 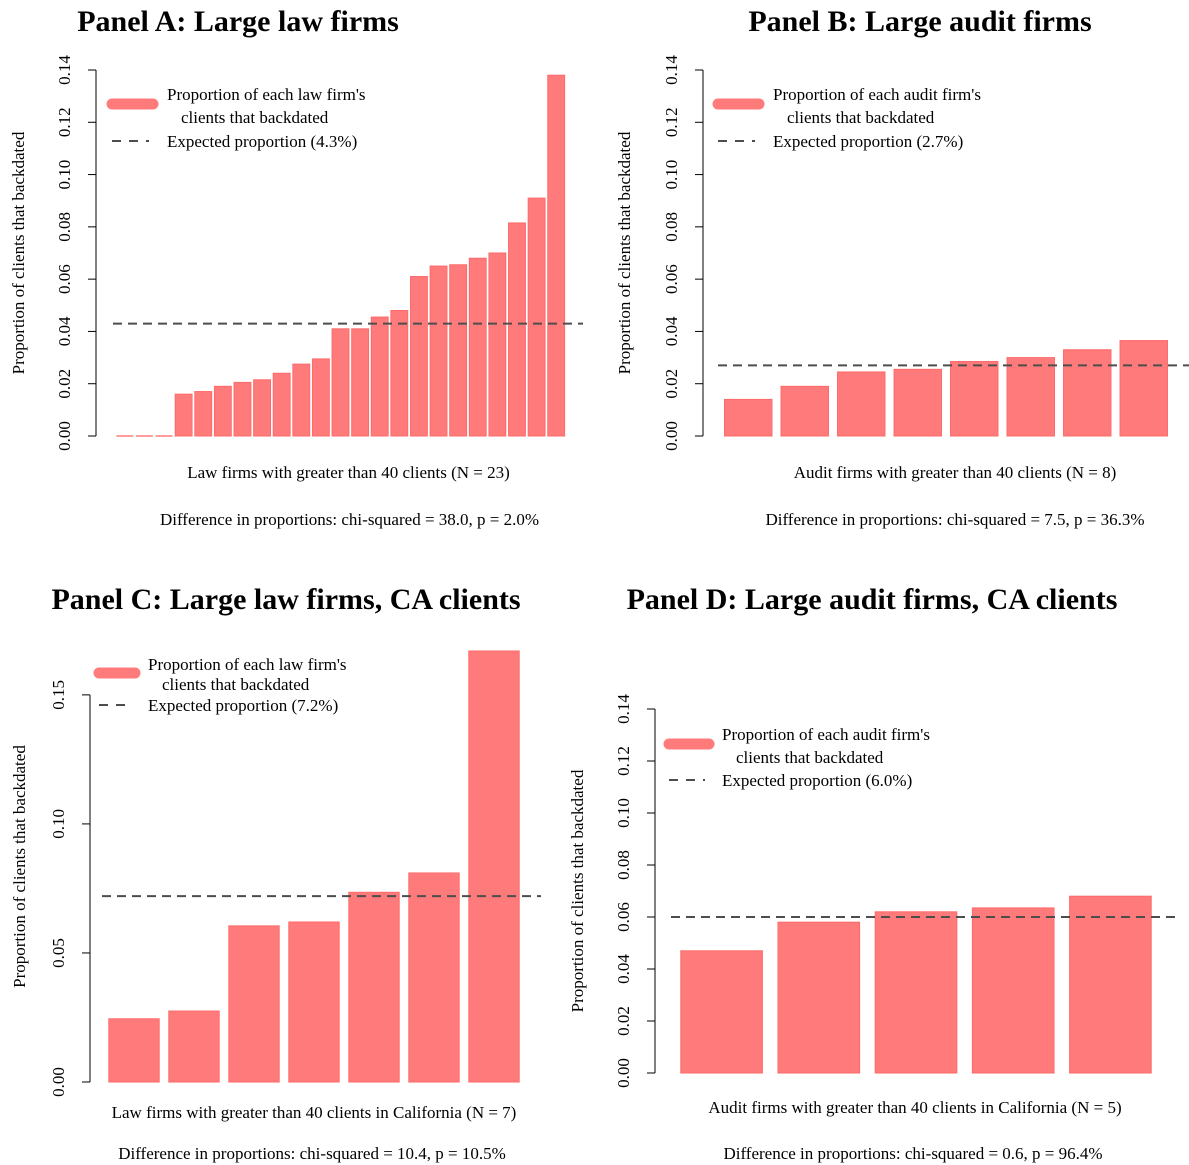 I want to click on chart-title: Panel D: Large audit firms, CA clients, so click(x=872, y=599).